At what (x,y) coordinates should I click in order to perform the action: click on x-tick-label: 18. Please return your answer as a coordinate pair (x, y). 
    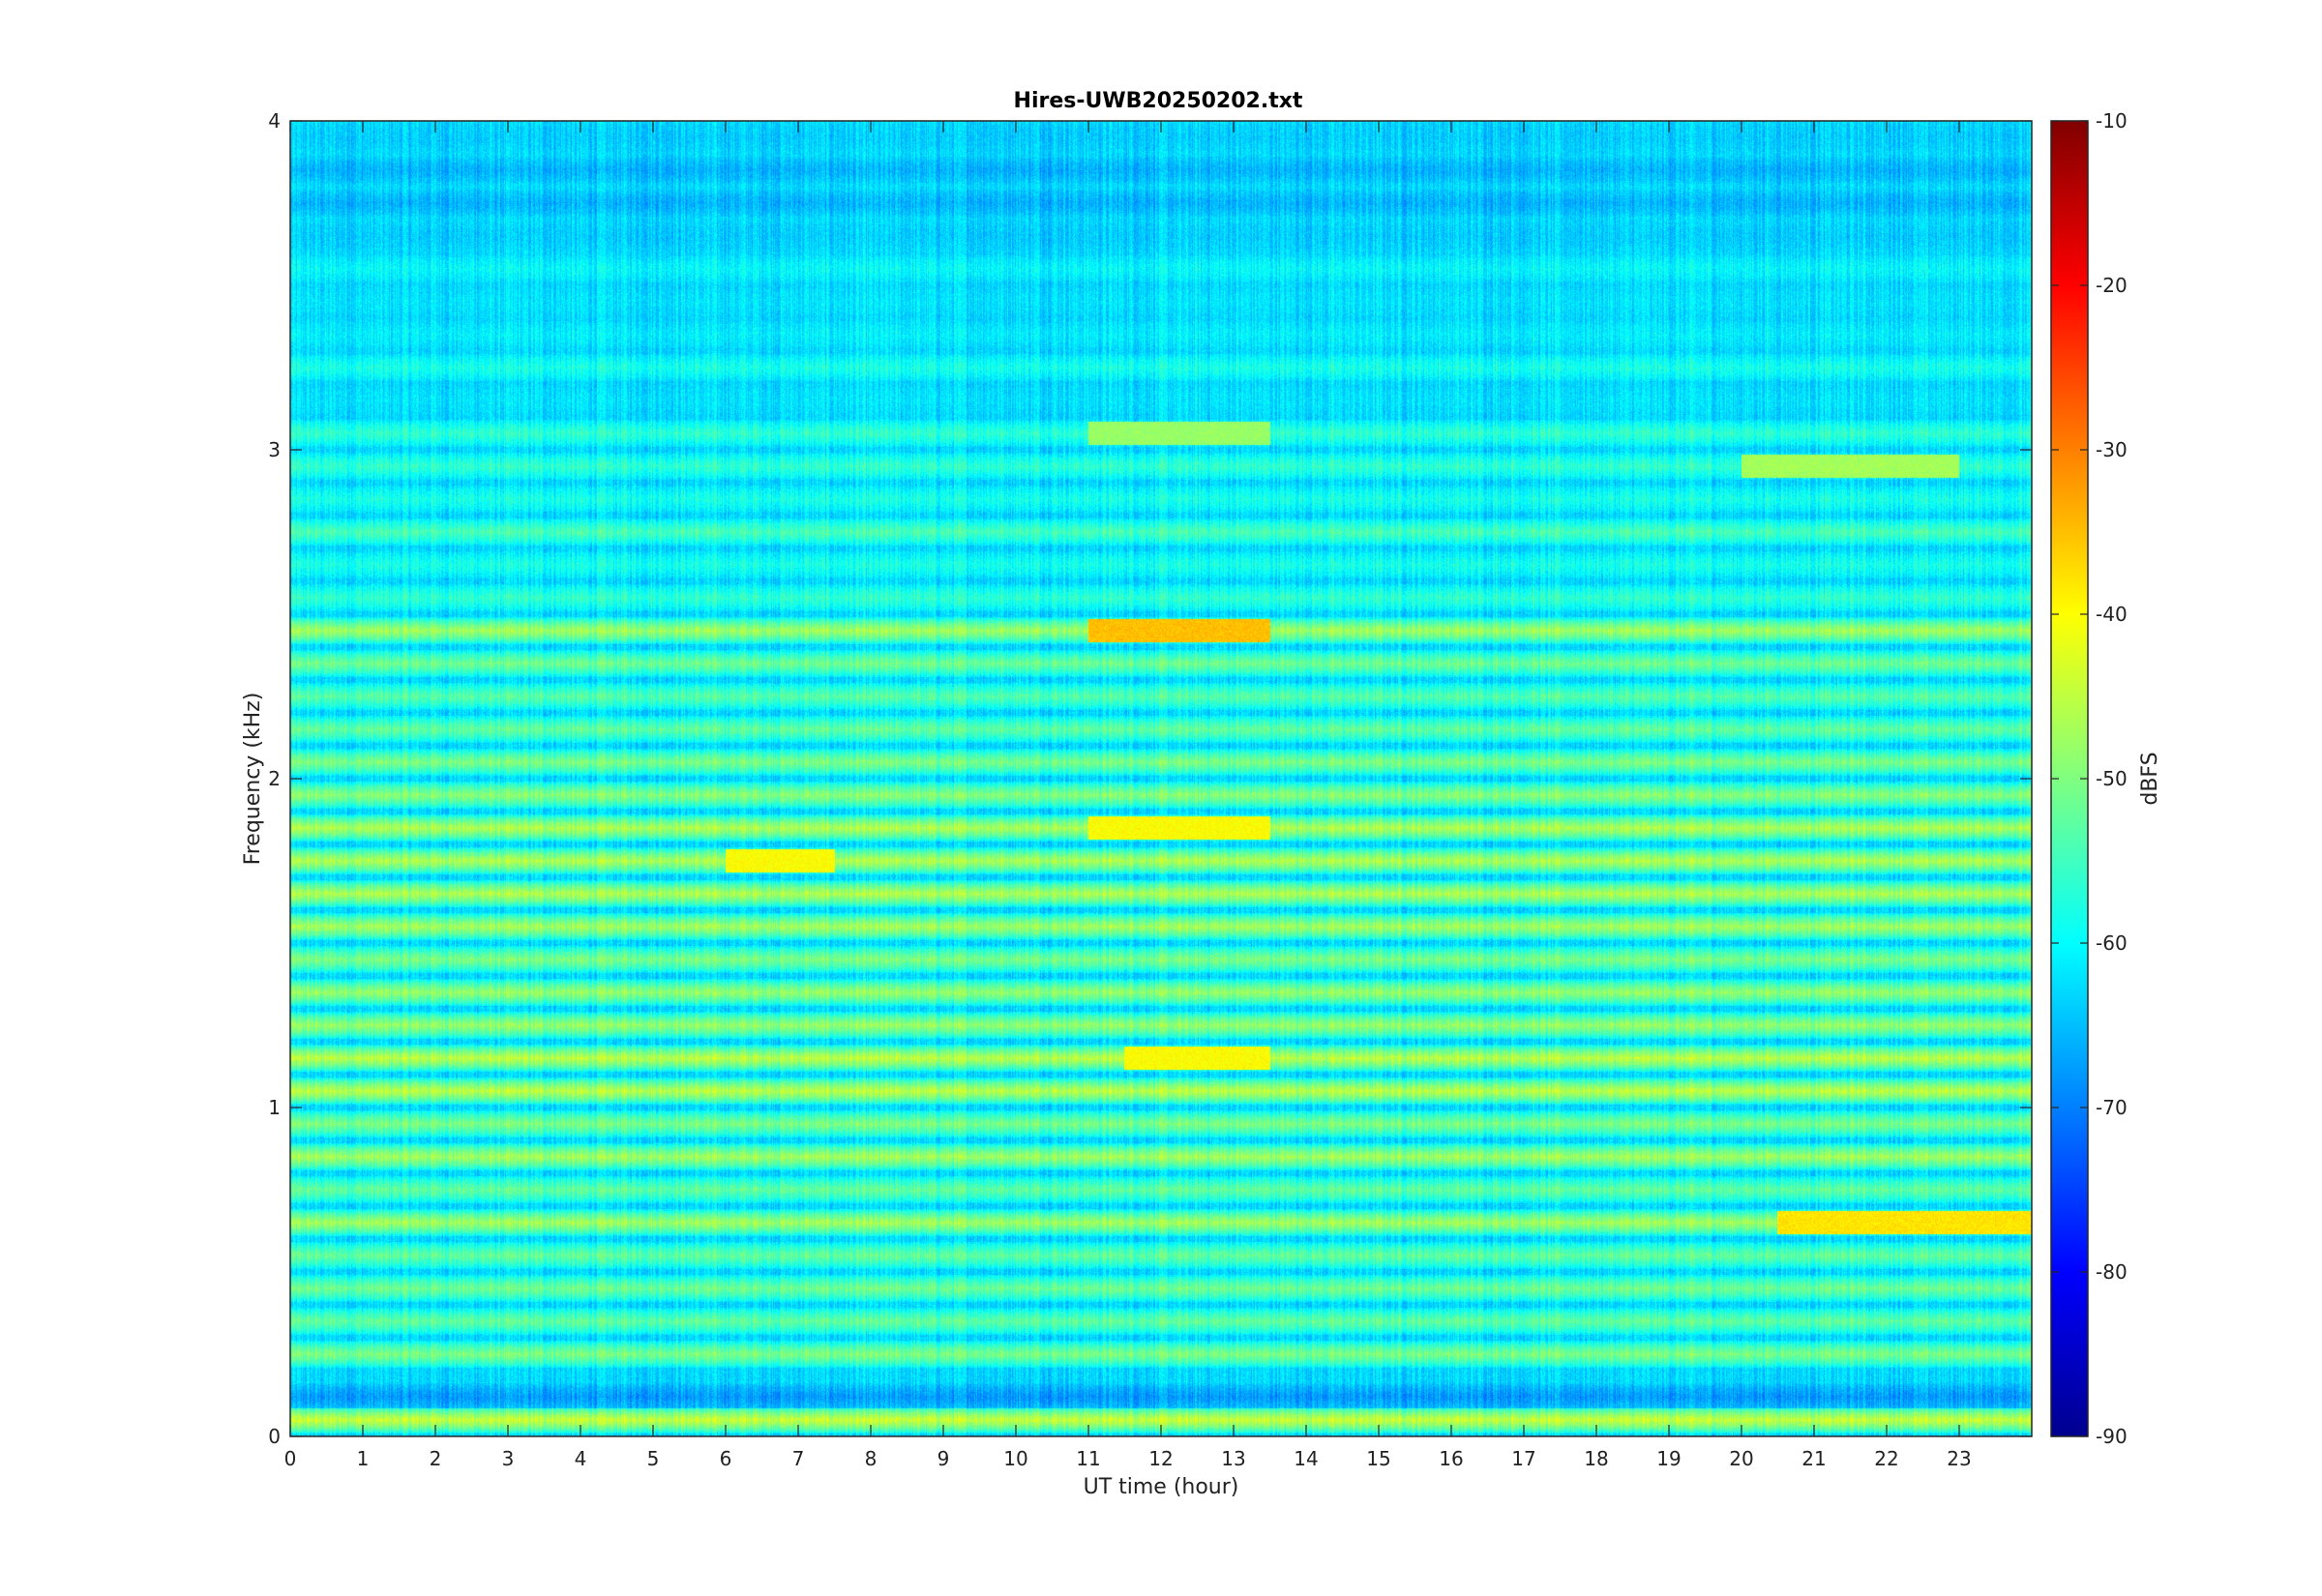
    Looking at the image, I should click on (1596, 1458).